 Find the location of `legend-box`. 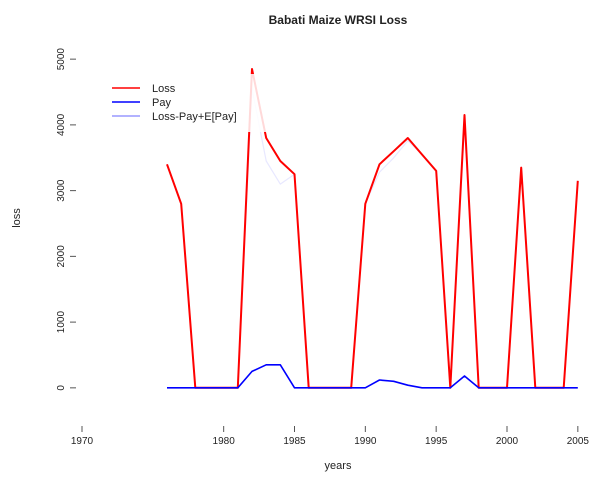

legend-box is located at coordinates (197, 103).